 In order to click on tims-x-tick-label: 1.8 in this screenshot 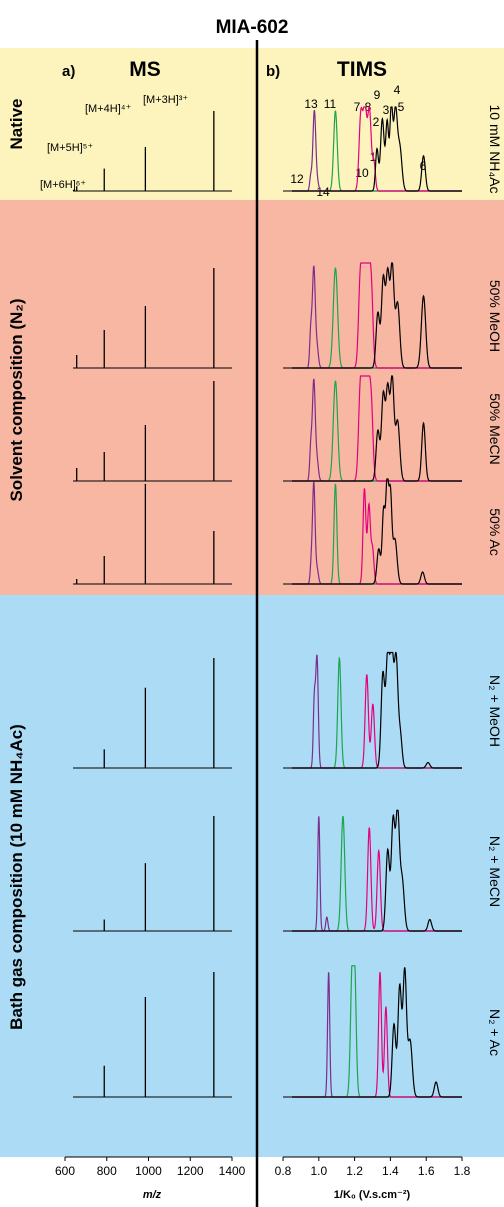, I will do `click(462, 1171)`.